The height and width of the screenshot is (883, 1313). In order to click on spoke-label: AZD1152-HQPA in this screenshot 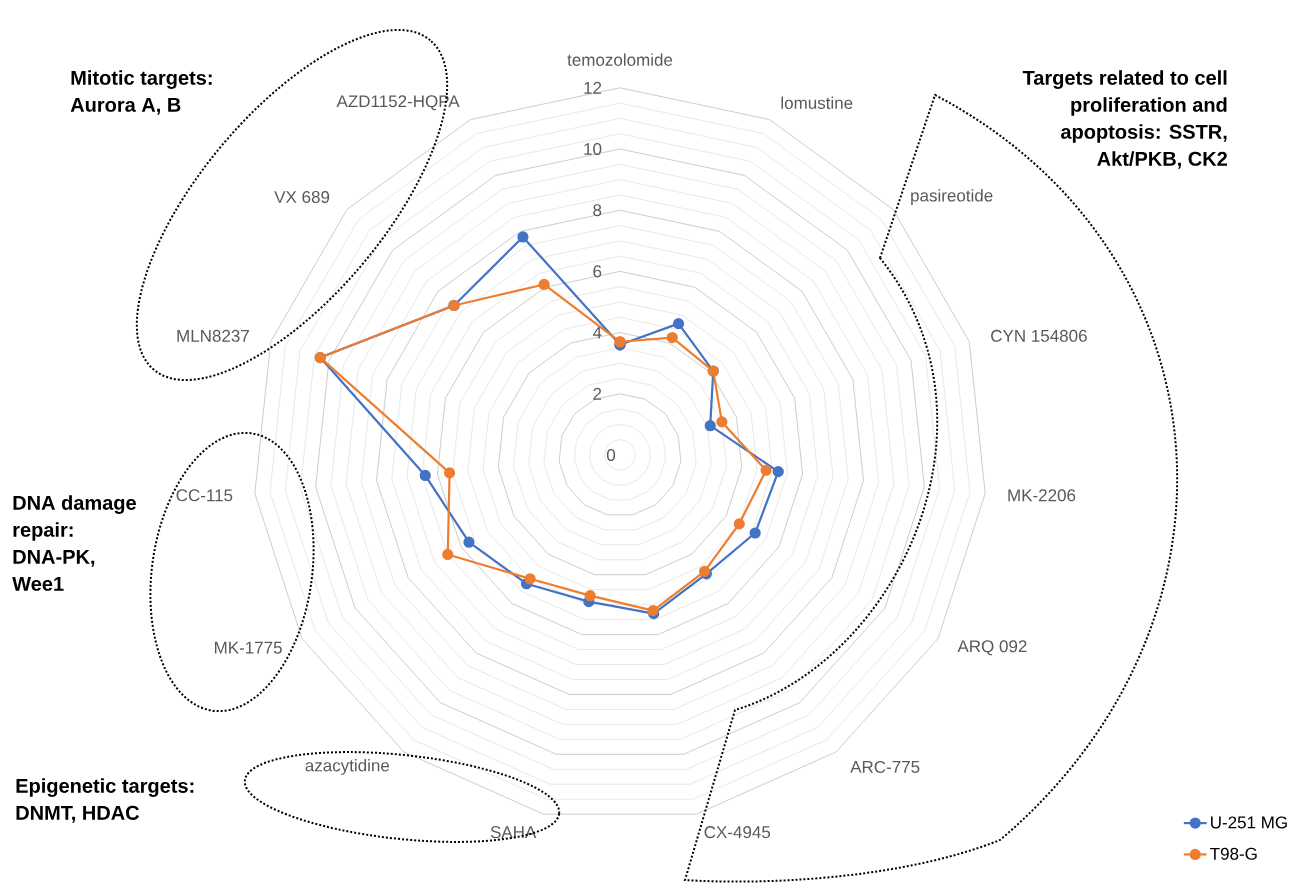, I will do `click(398, 103)`.